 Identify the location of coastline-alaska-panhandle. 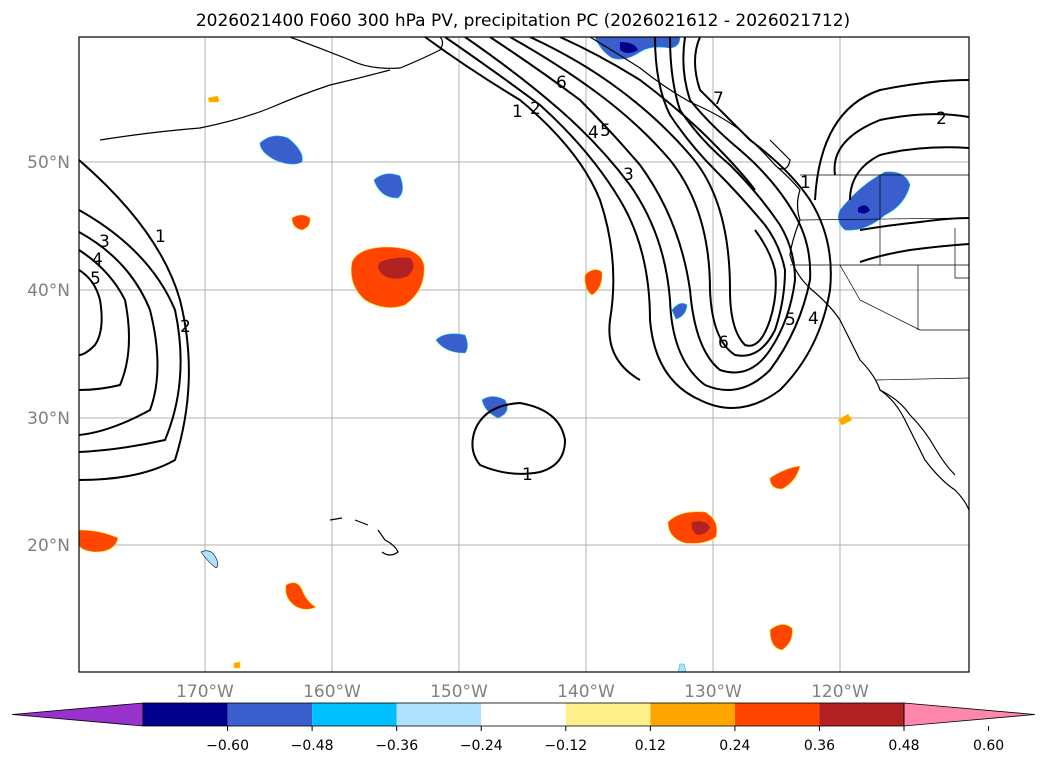
(695, 114).